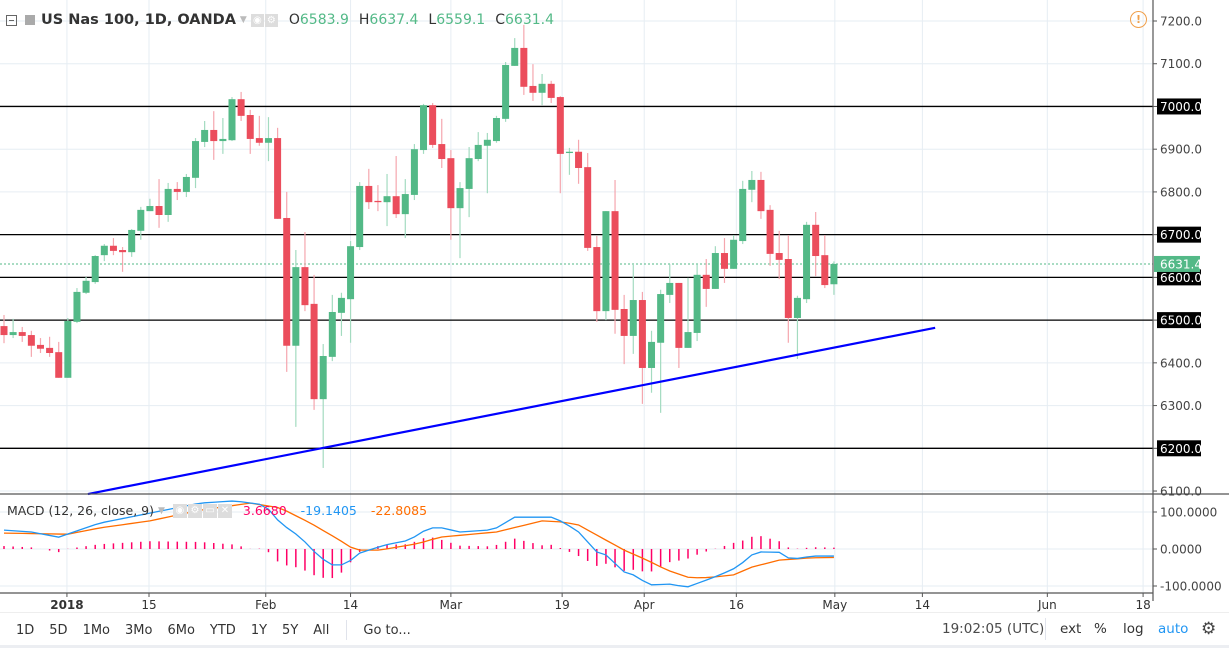 This screenshot has height=648, width=1229. I want to click on ext-toggle: ext, so click(1070, 629).